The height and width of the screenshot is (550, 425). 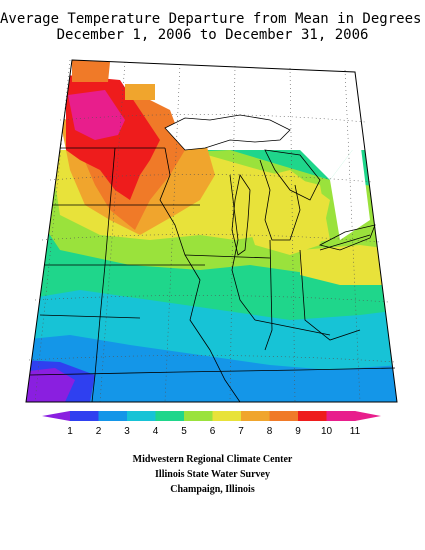 I want to click on legend-label: 8, so click(x=269, y=431).